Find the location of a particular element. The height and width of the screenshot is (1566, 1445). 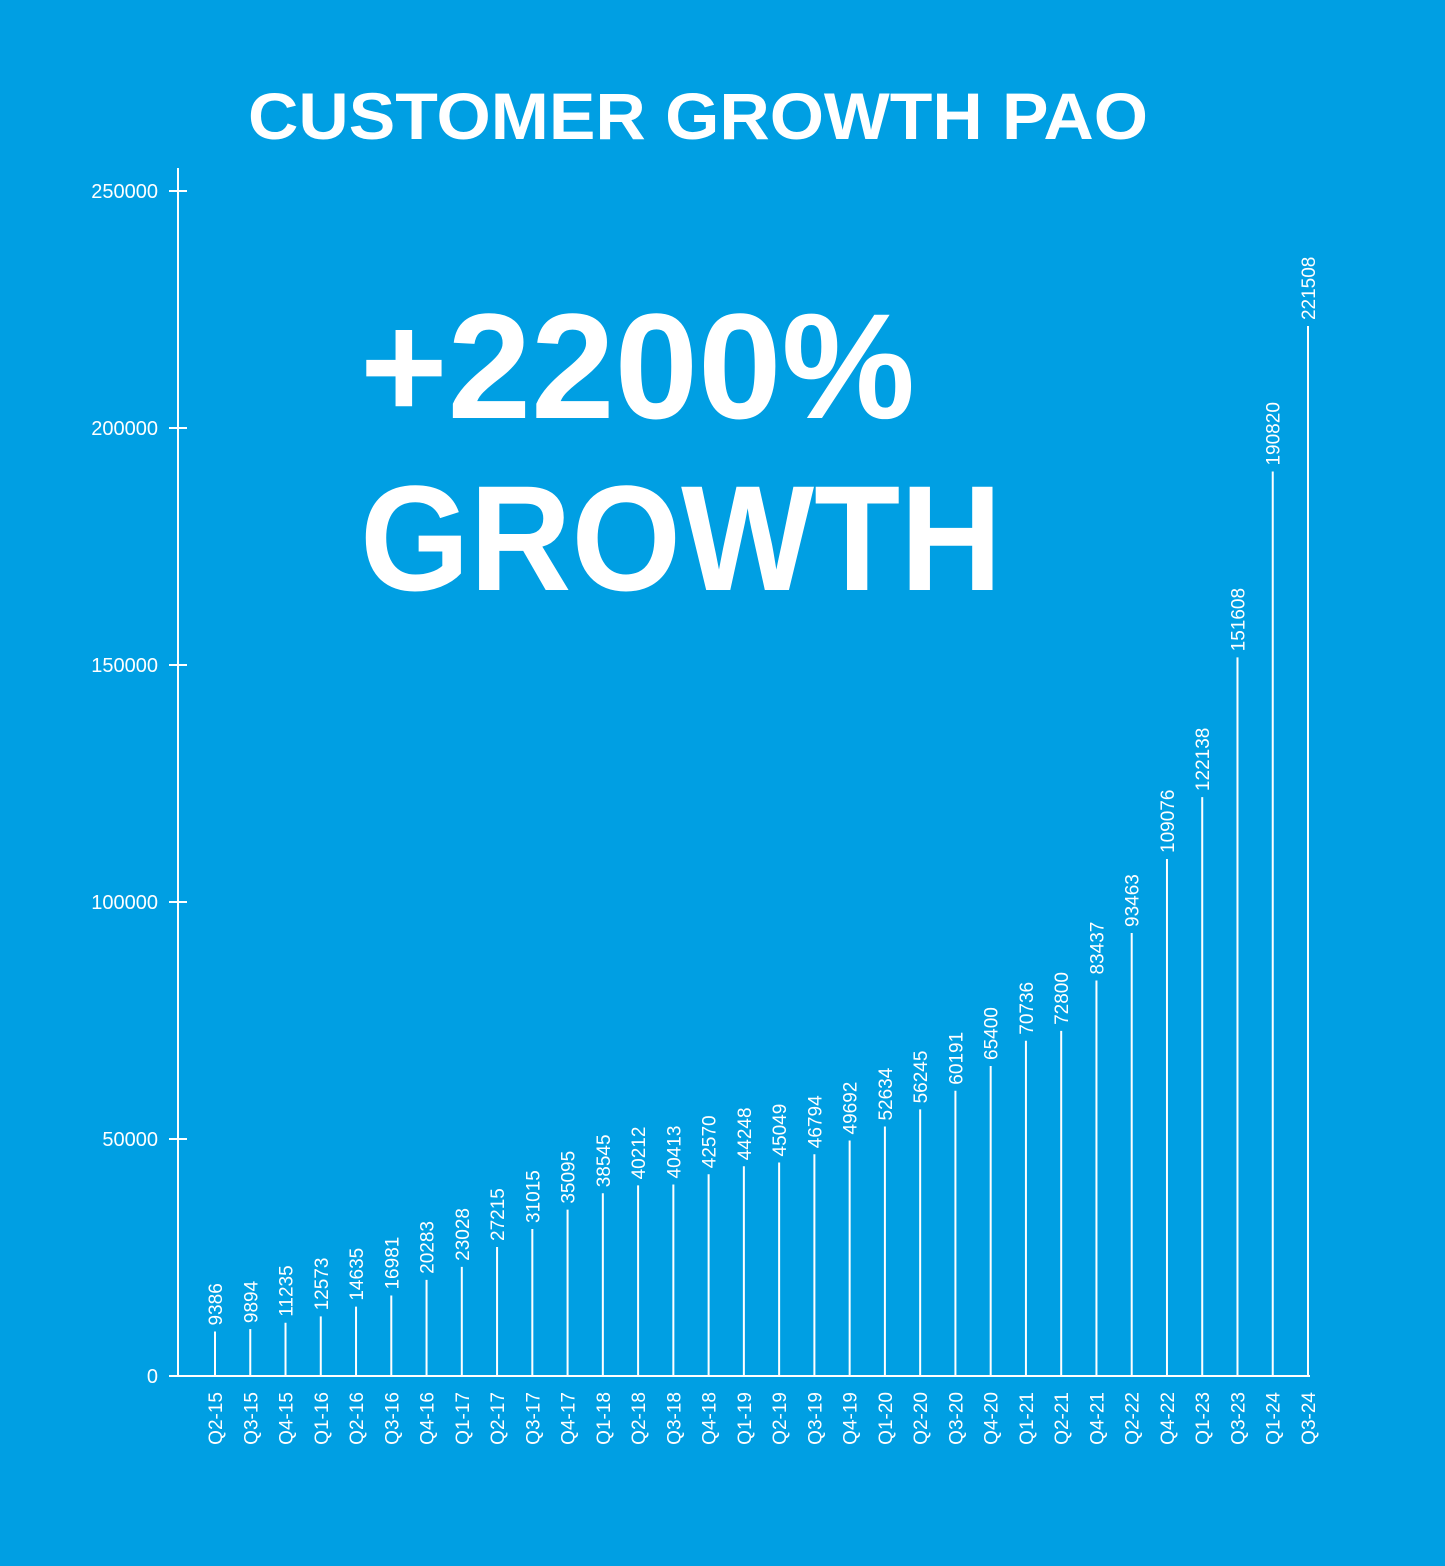

value-label: 45049 is located at coordinates (780, 1130).